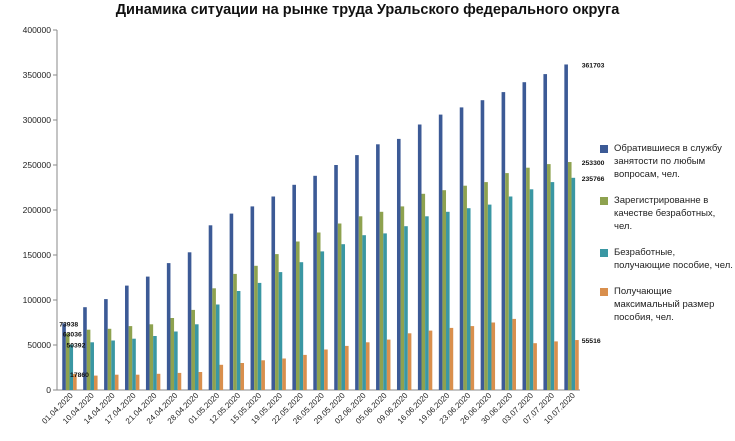  I want to click on legend-item: Безработные, получающие пособие, чел., so click(665, 259).